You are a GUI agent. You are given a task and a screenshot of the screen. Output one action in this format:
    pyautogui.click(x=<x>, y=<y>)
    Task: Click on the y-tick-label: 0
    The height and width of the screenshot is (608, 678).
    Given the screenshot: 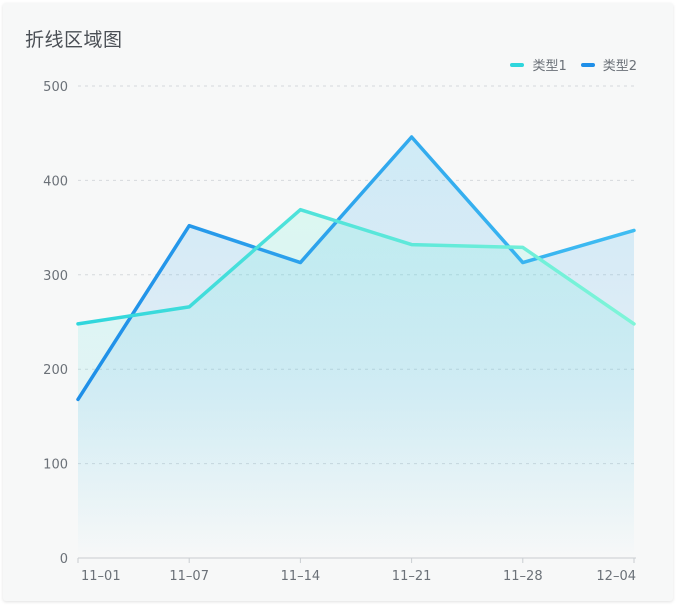 What is the action you would take?
    pyautogui.click(x=64, y=559)
    